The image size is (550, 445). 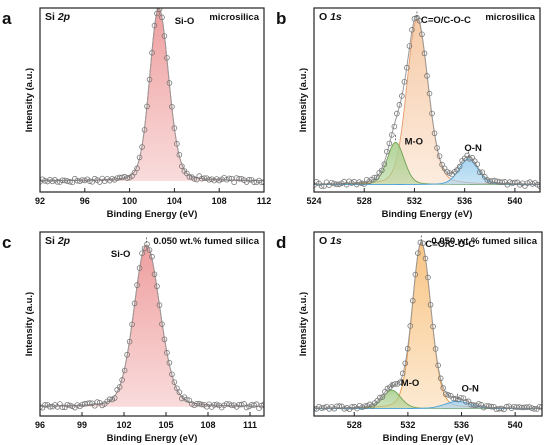 What do you see at coordinates (427, 214) in the screenshot?
I see `x-axis-label: Binding Energy (eV)` at bounding box center [427, 214].